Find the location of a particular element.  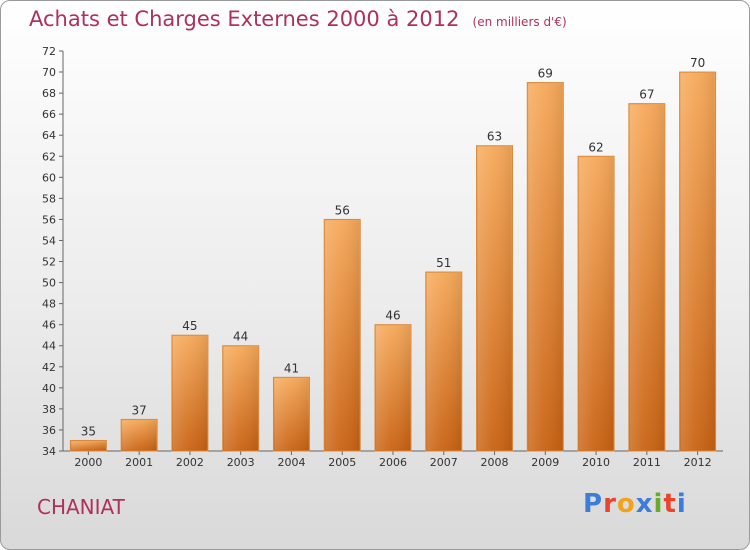

data-label-2005: 56 is located at coordinates (342, 210).